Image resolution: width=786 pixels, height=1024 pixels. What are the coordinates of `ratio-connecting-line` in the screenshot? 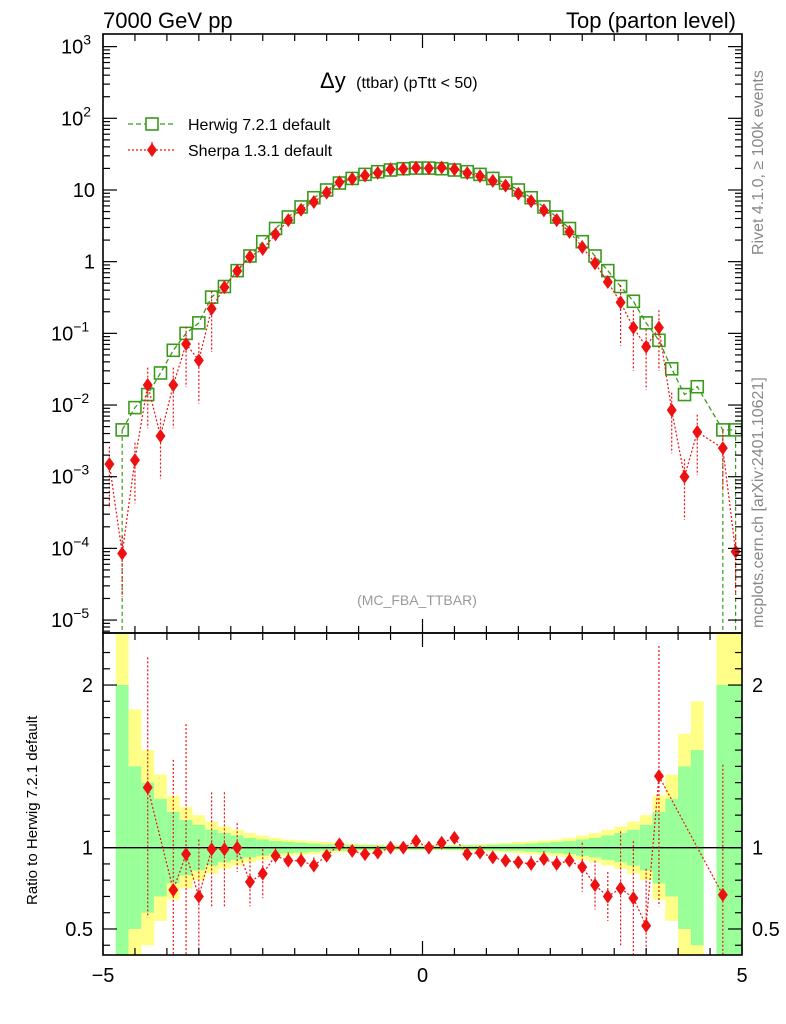 It's located at (435, 851).